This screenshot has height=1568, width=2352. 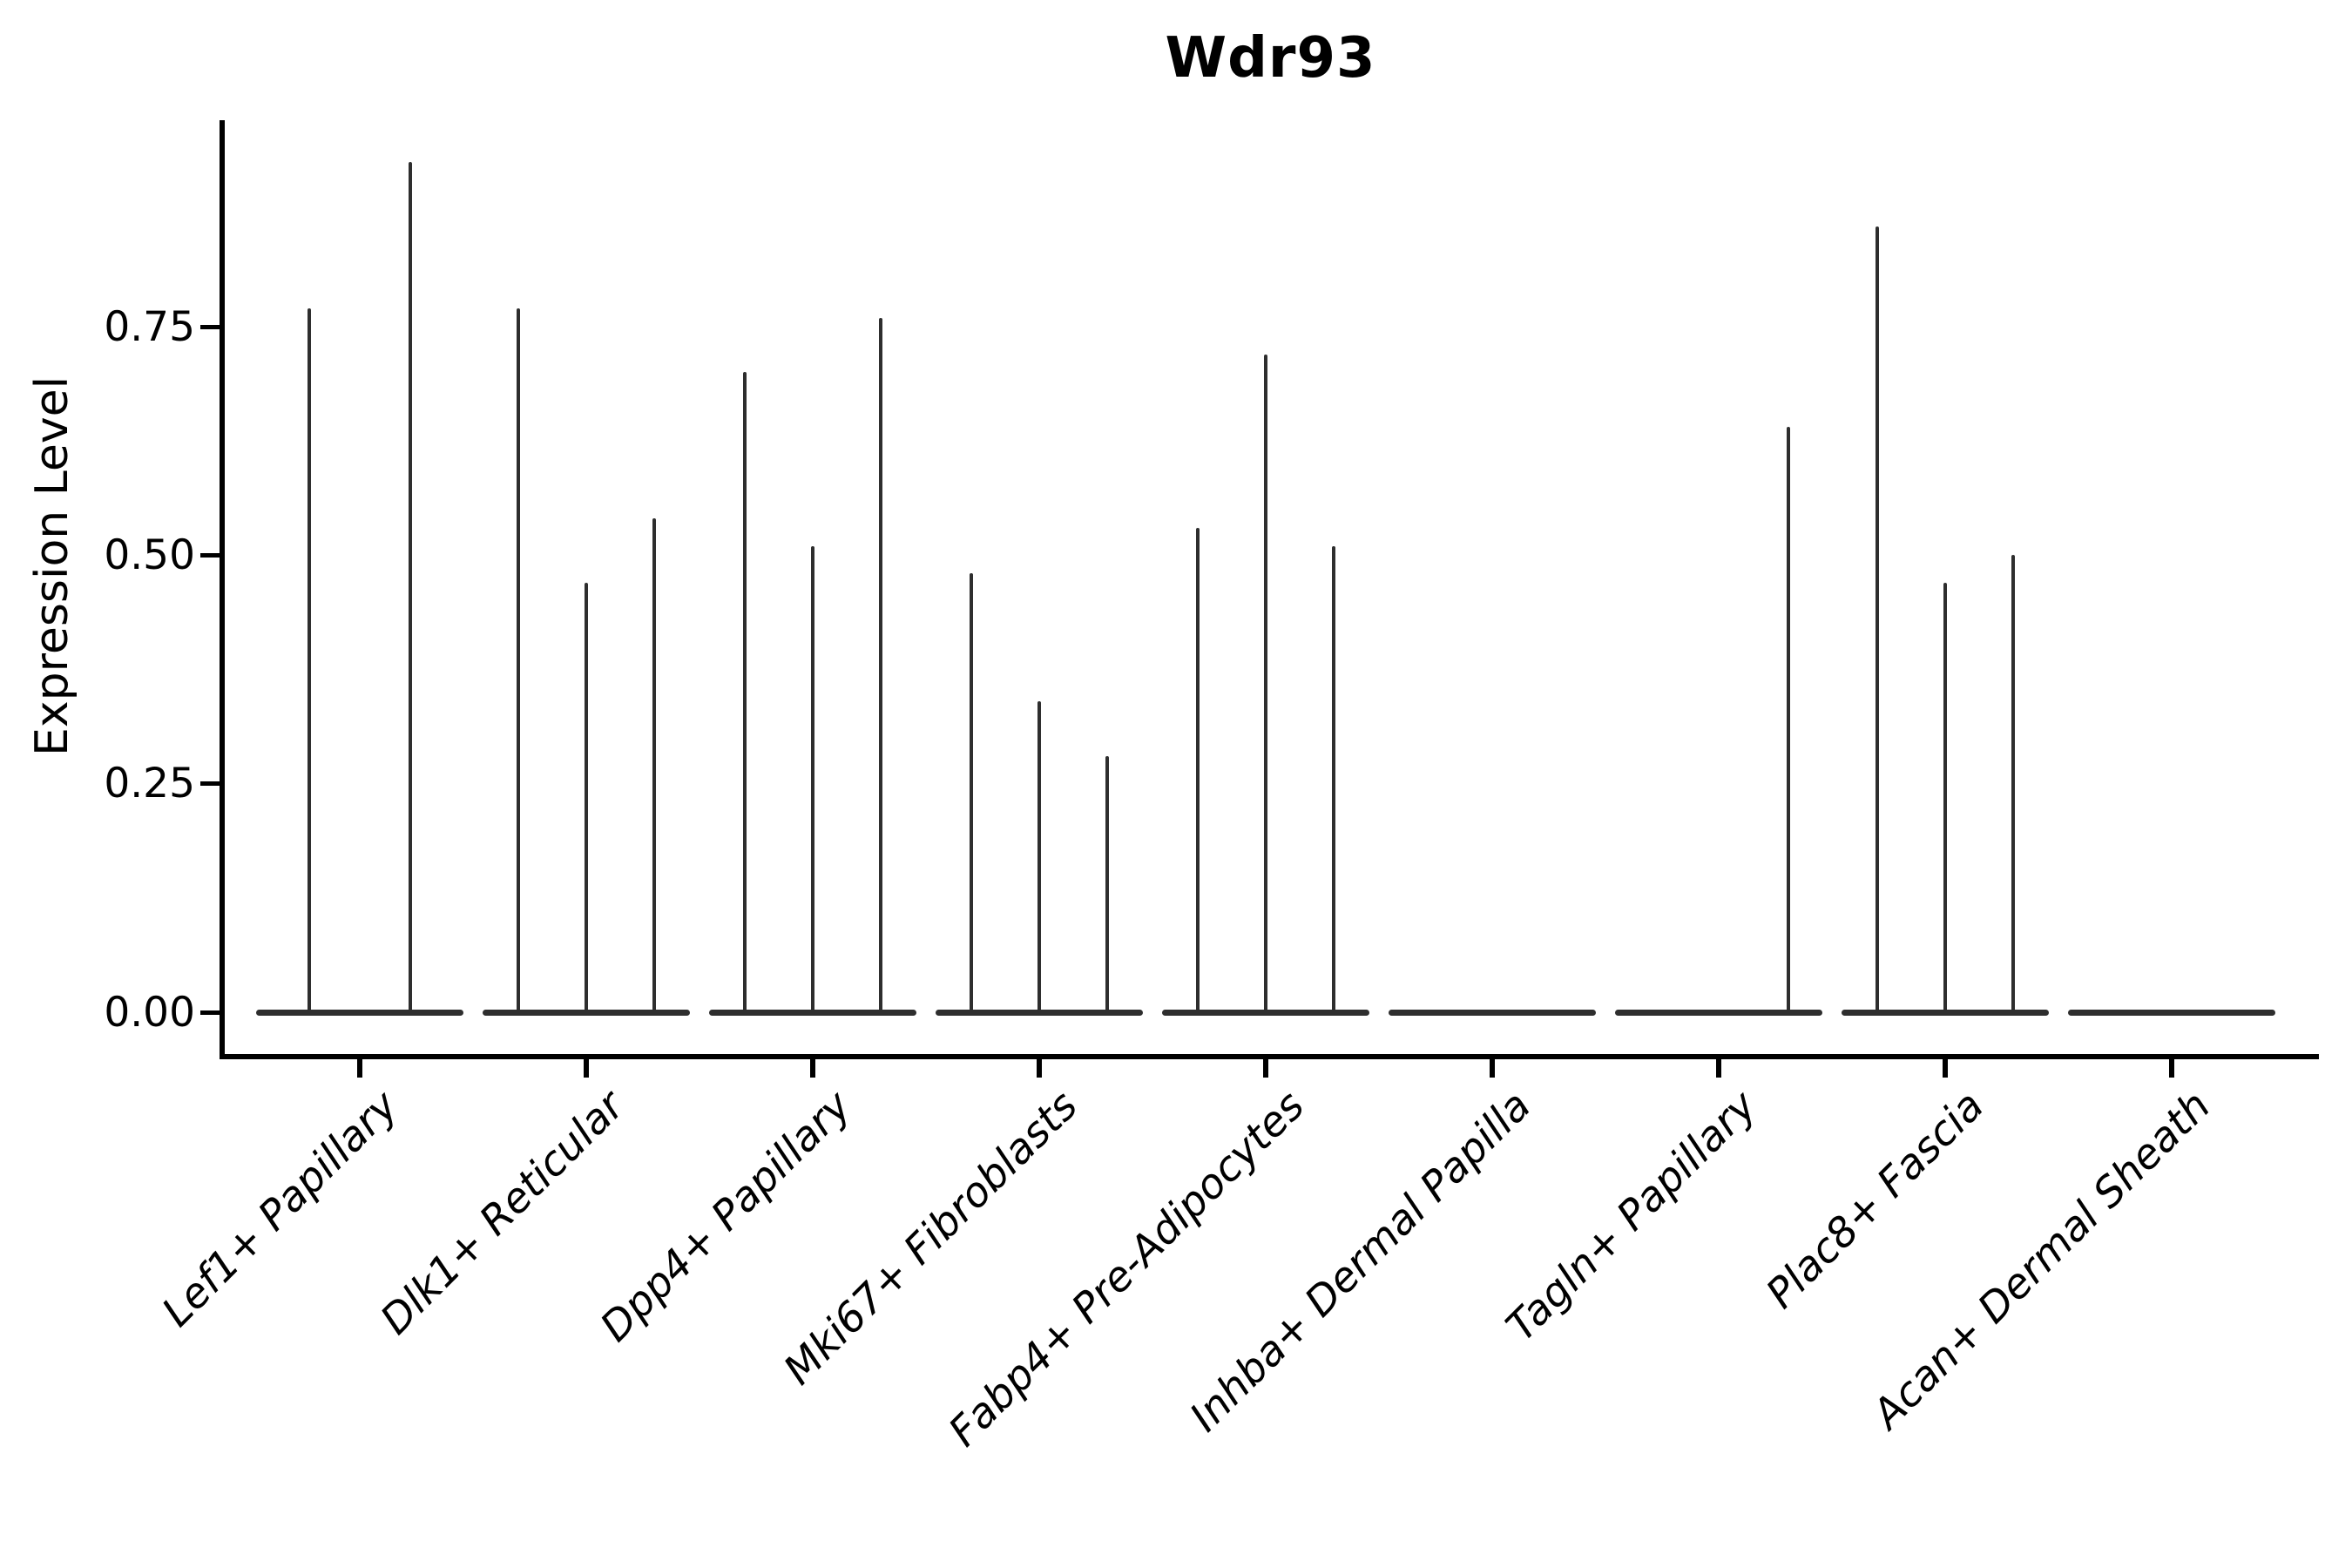 I want to click on x-tick-label: Plac8+ Fascia, so click(x=1874, y=1199).